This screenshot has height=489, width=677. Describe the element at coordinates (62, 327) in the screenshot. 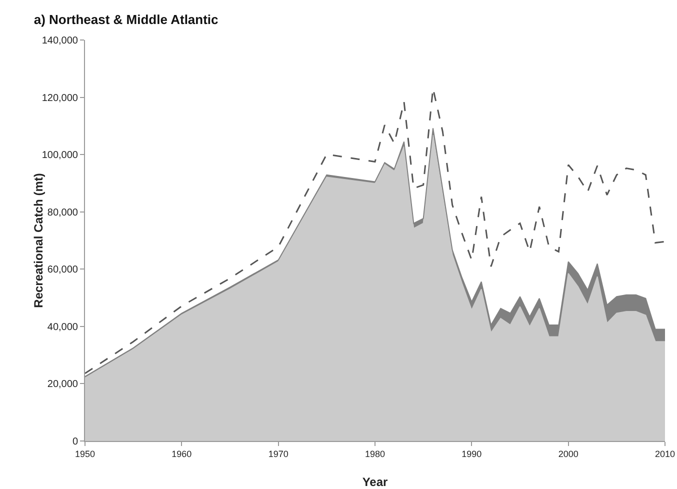

I see `y-tick-label: 40,000` at that location.